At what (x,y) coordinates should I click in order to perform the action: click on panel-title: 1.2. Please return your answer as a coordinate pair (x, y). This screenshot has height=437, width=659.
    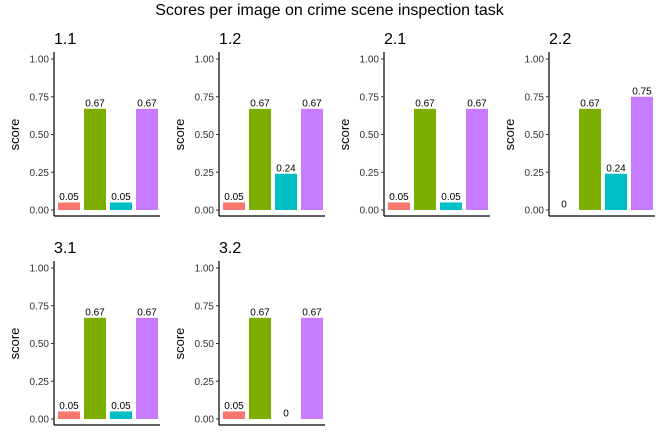
    Looking at the image, I should click on (230, 39).